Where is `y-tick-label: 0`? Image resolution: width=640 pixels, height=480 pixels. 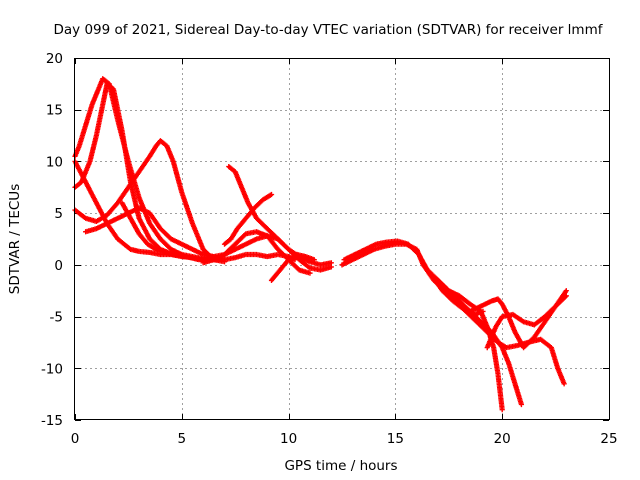 y-tick-label: 0 is located at coordinates (58, 266).